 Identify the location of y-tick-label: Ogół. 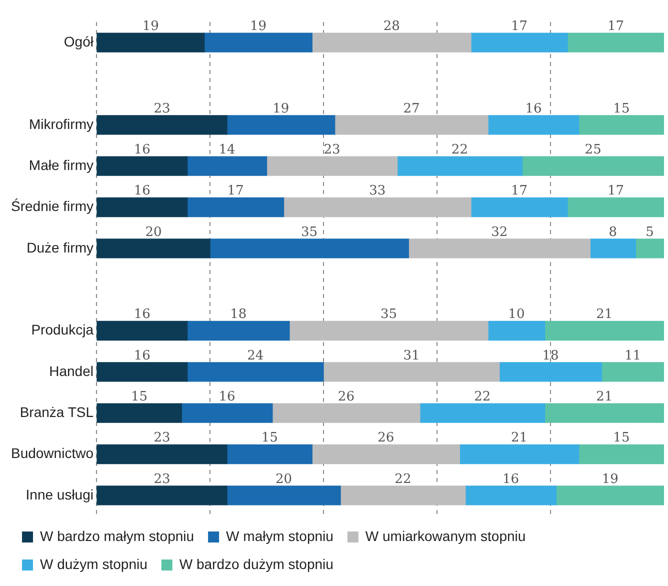
(79, 41).